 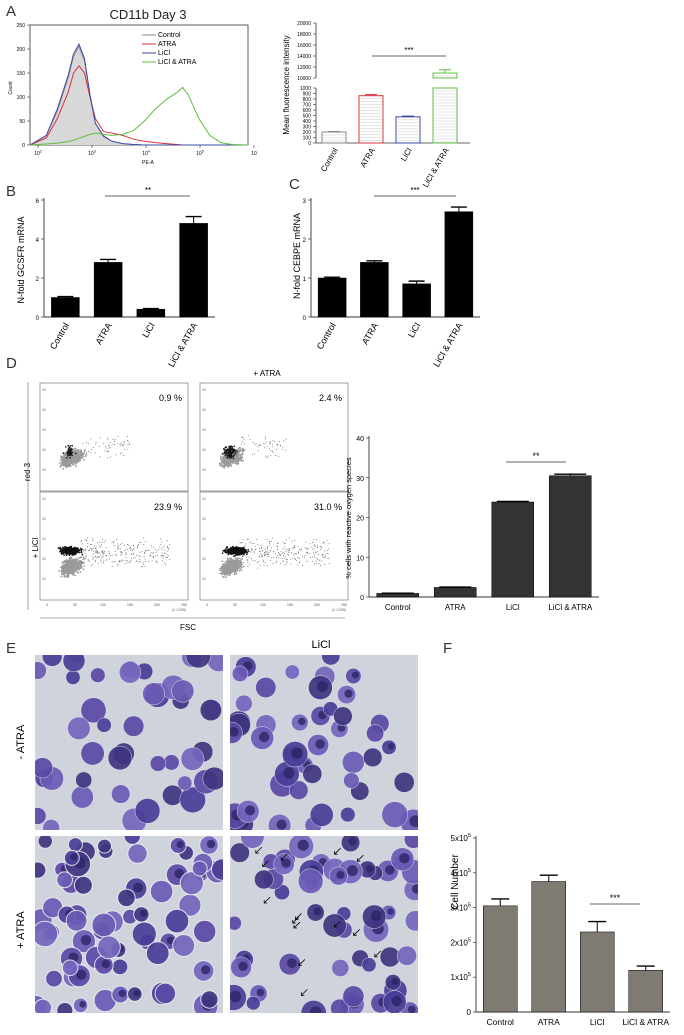 What do you see at coordinates (304, 68) in the screenshot?
I see `mfi-ytick-label: 12000` at bounding box center [304, 68].